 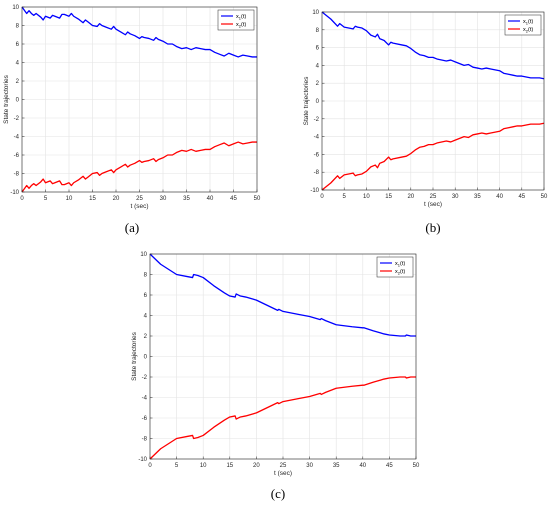 What do you see at coordinates (278, 493) in the screenshot?
I see `caption-c: (c)` at bounding box center [278, 493].